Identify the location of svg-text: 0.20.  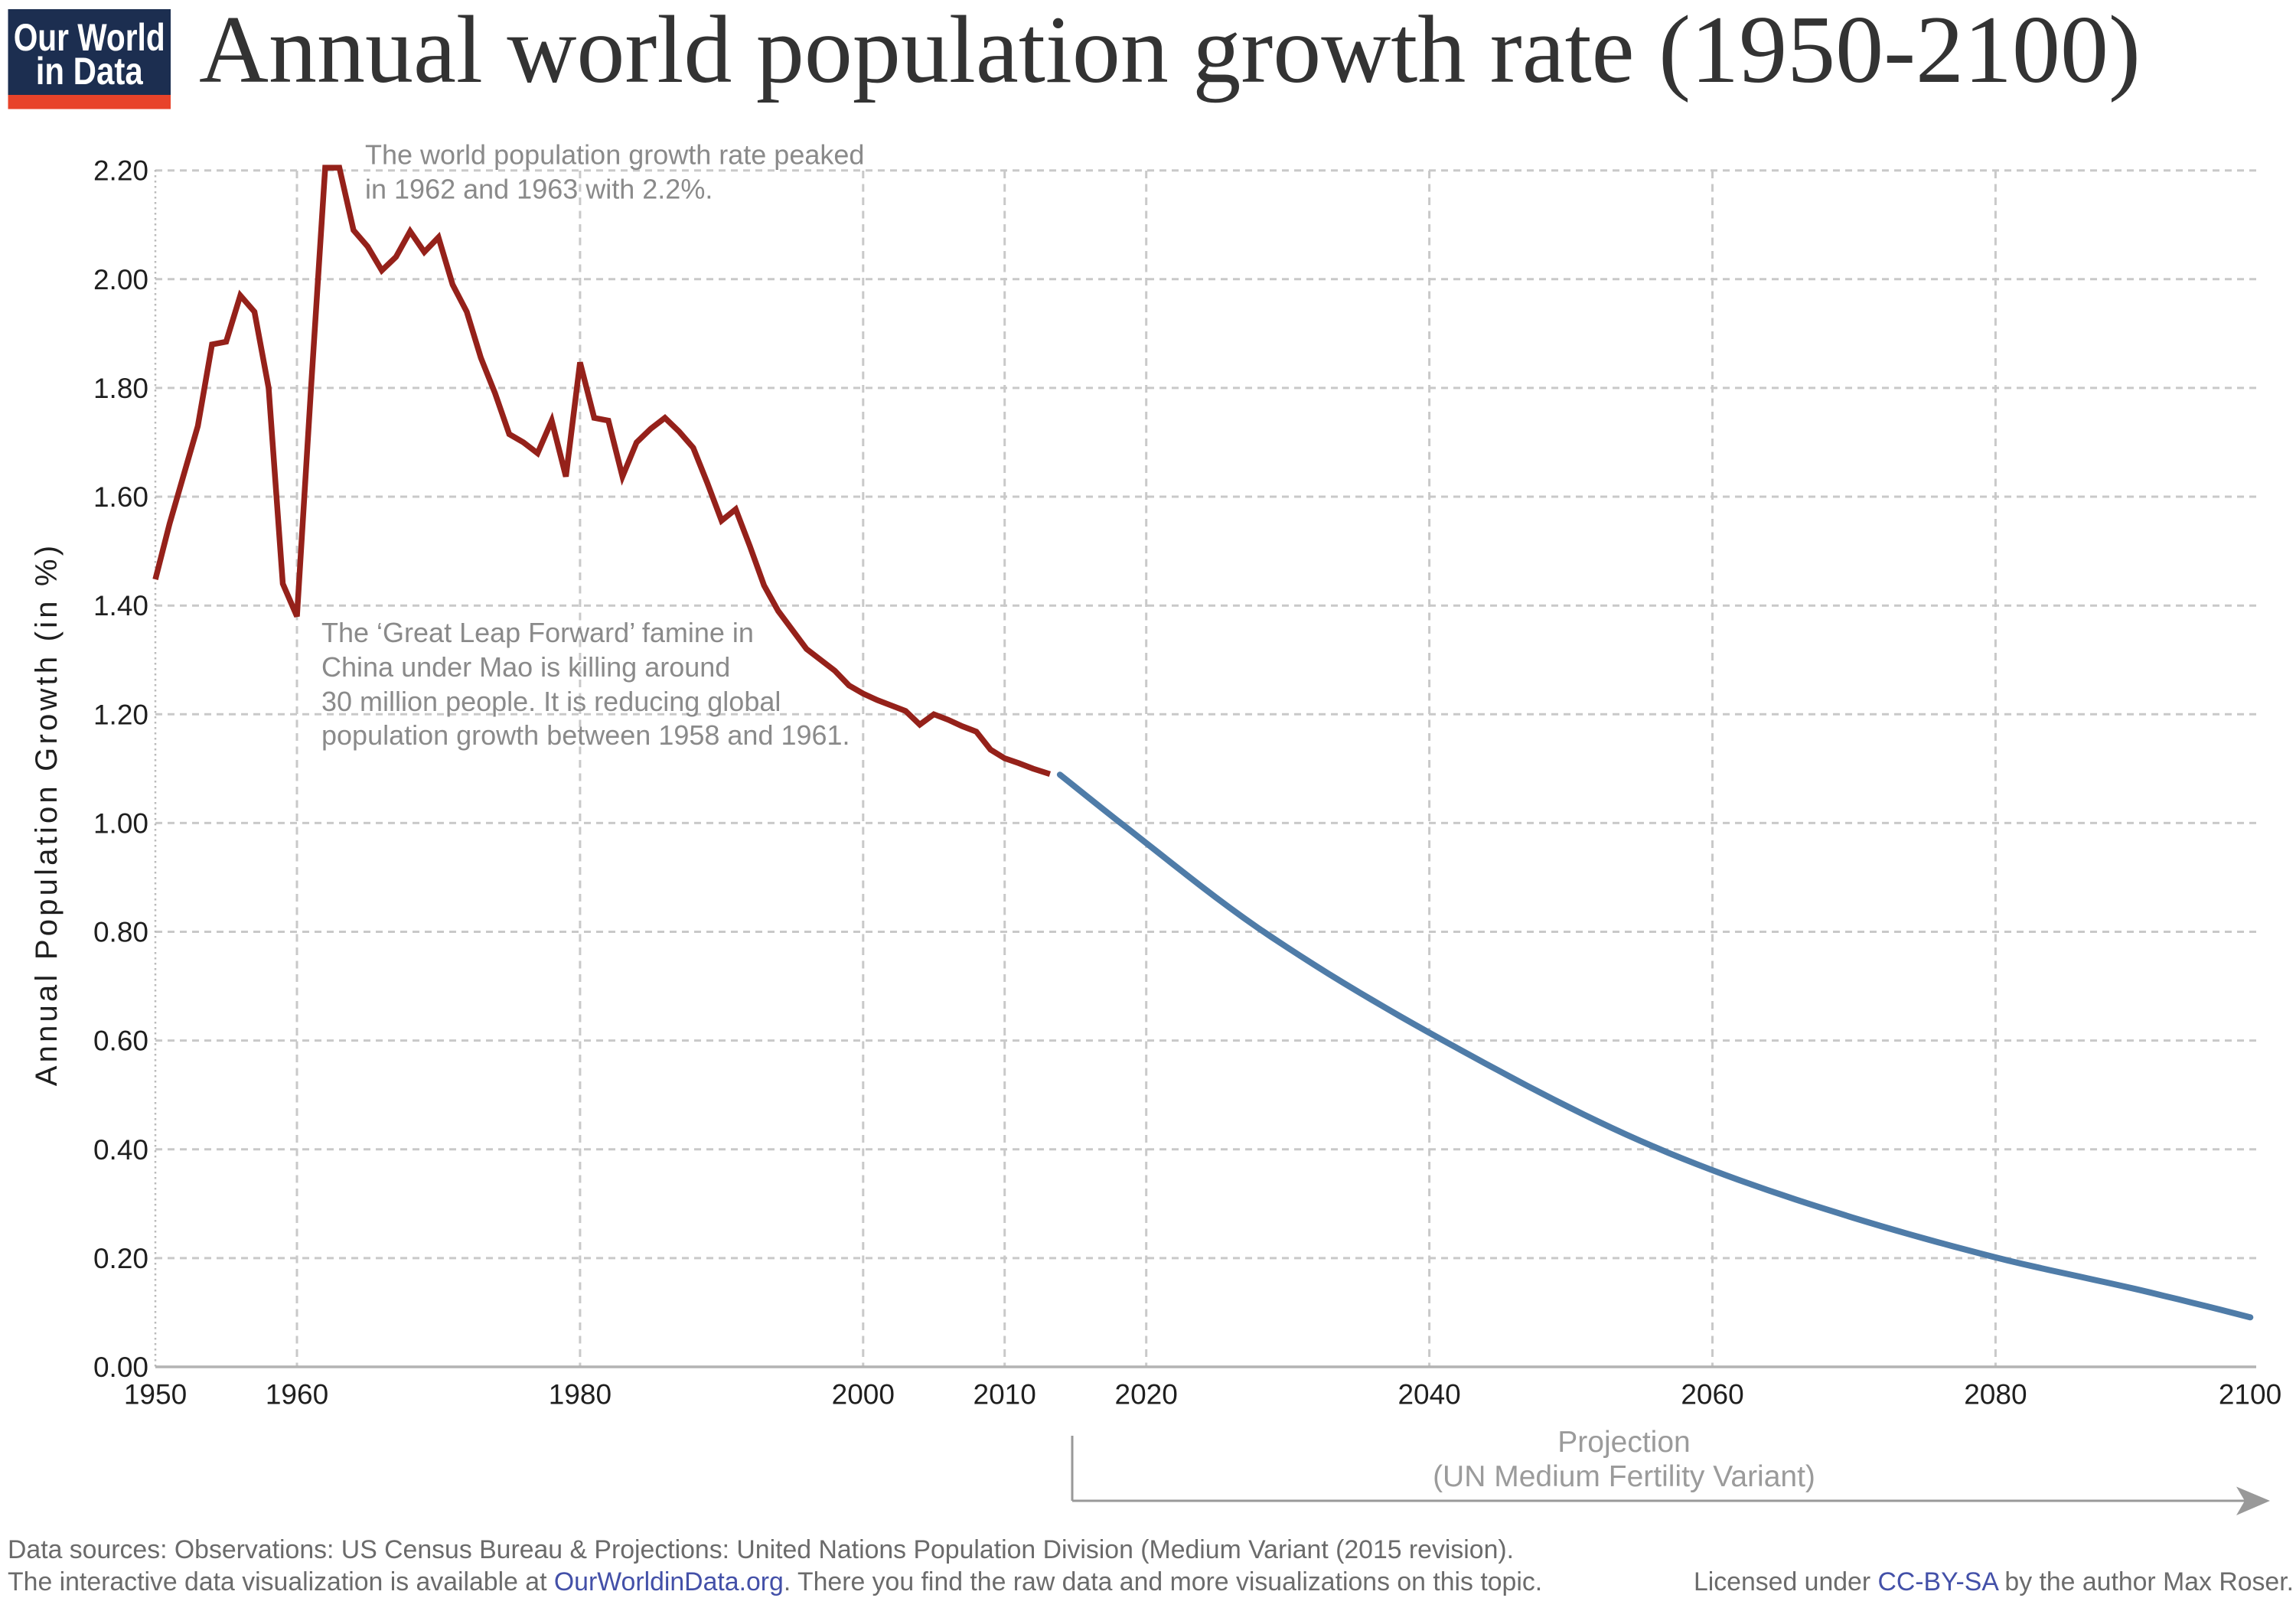
(120, 1258).